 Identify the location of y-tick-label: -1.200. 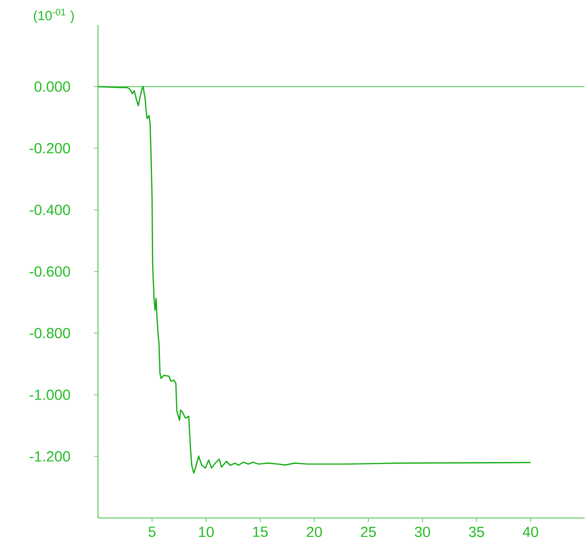
(50, 456).